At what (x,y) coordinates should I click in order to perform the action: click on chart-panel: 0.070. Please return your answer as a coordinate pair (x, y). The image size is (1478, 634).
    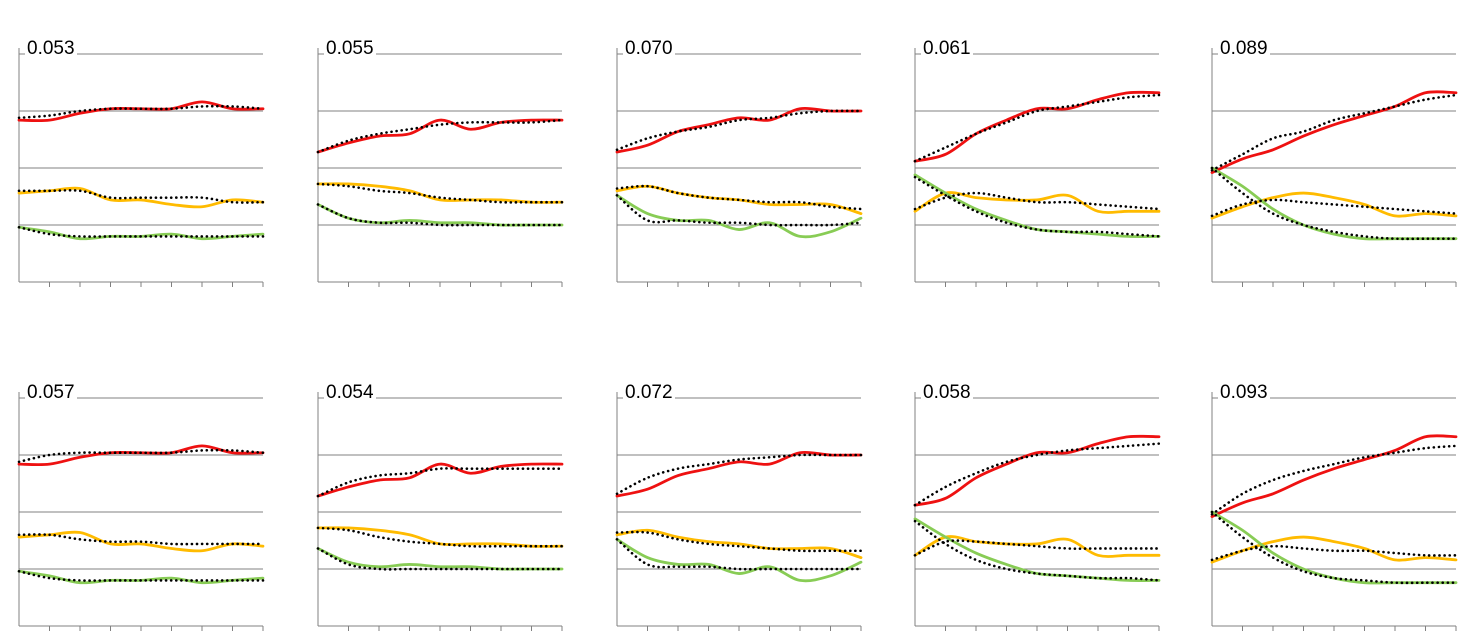
    Looking at the image, I should click on (746, 160).